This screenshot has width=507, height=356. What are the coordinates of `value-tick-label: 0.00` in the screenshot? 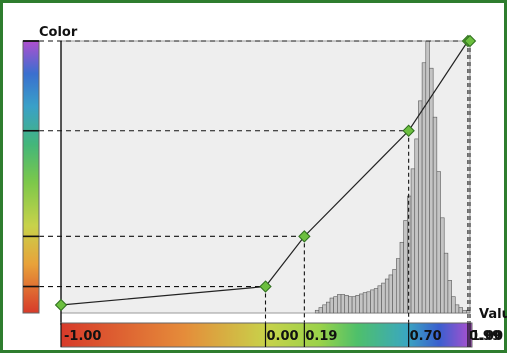 It's located at (283, 336).